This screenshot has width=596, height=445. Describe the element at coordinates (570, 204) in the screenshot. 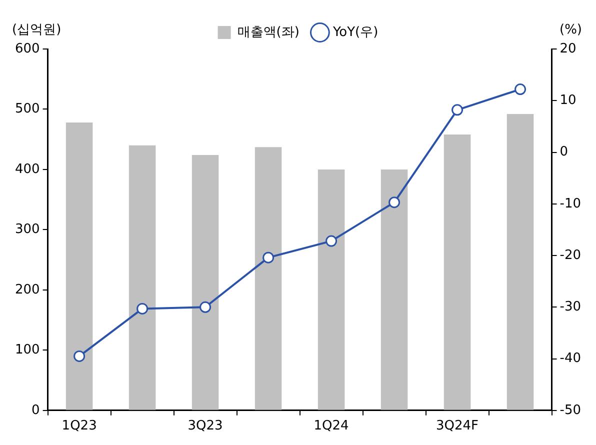

I see `y2-tick-label: -10` at that location.